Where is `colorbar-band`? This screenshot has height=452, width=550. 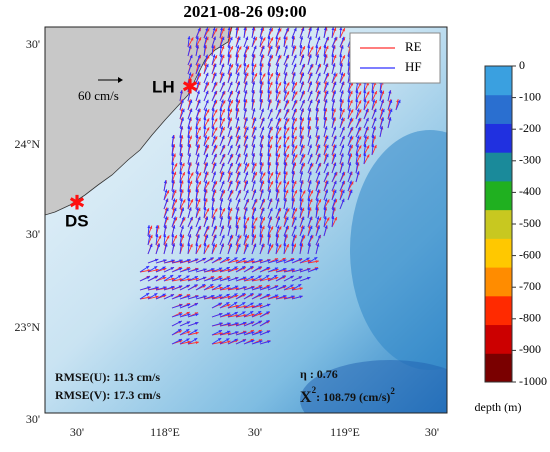 colorbar-band is located at coordinates (498, 339).